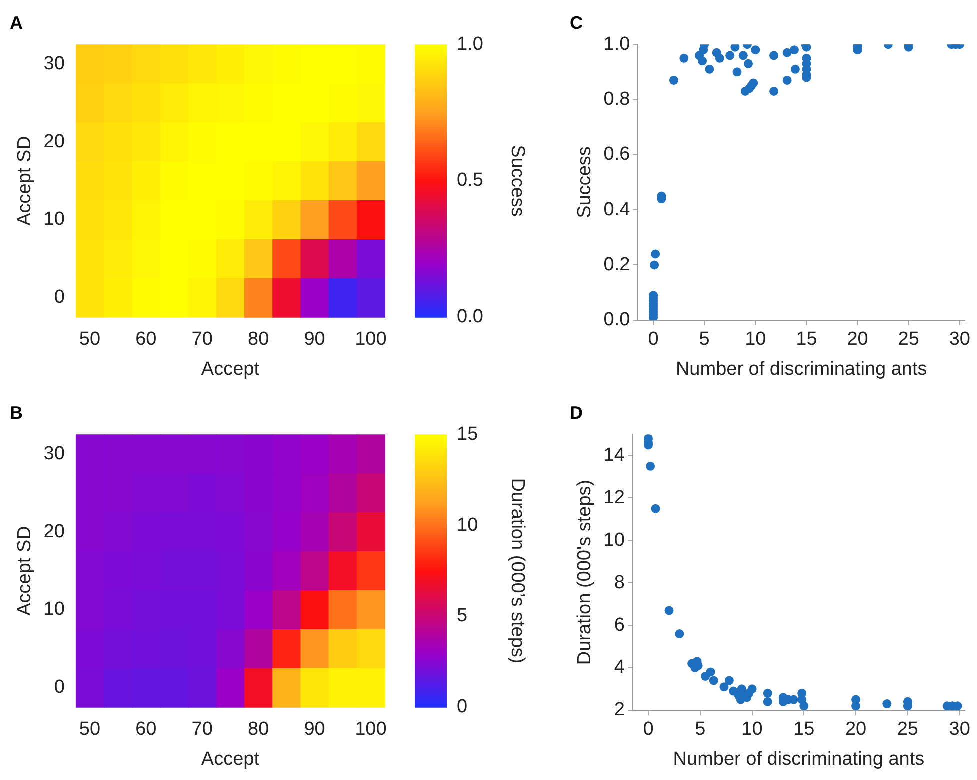  Describe the element at coordinates (517, 571) in the screenshot. I see `color-bar-title: Duration (000’s steps)` at that location.